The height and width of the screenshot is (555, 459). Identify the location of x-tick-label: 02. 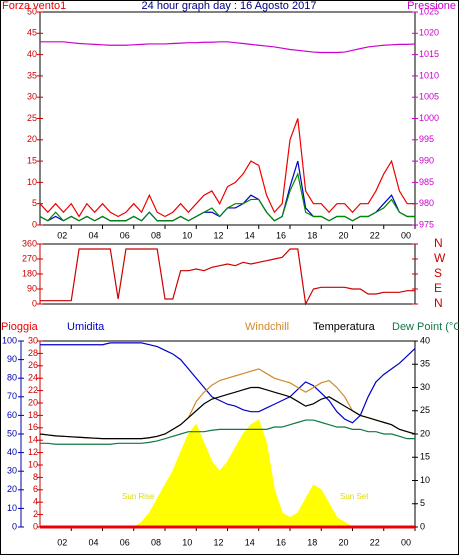
(62, 542).